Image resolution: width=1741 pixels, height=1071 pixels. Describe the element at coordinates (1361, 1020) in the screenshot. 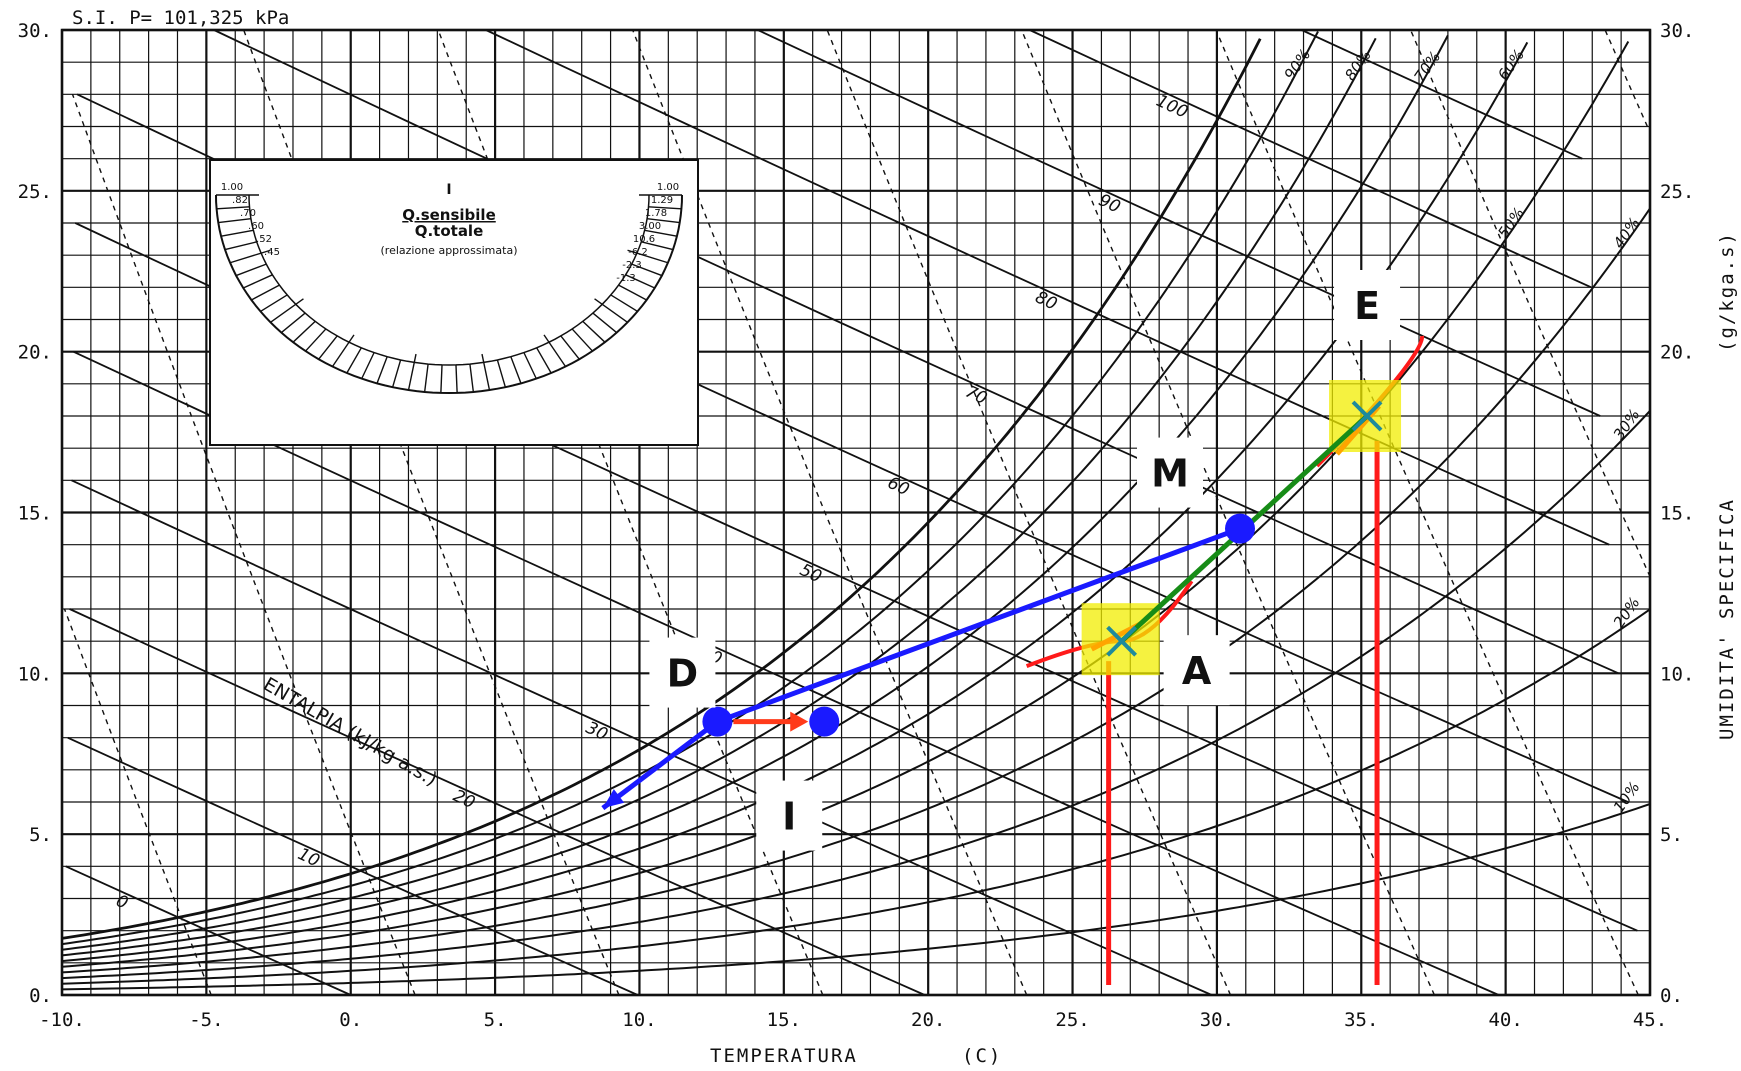

I see `x-tick-label: 35.` at that location.